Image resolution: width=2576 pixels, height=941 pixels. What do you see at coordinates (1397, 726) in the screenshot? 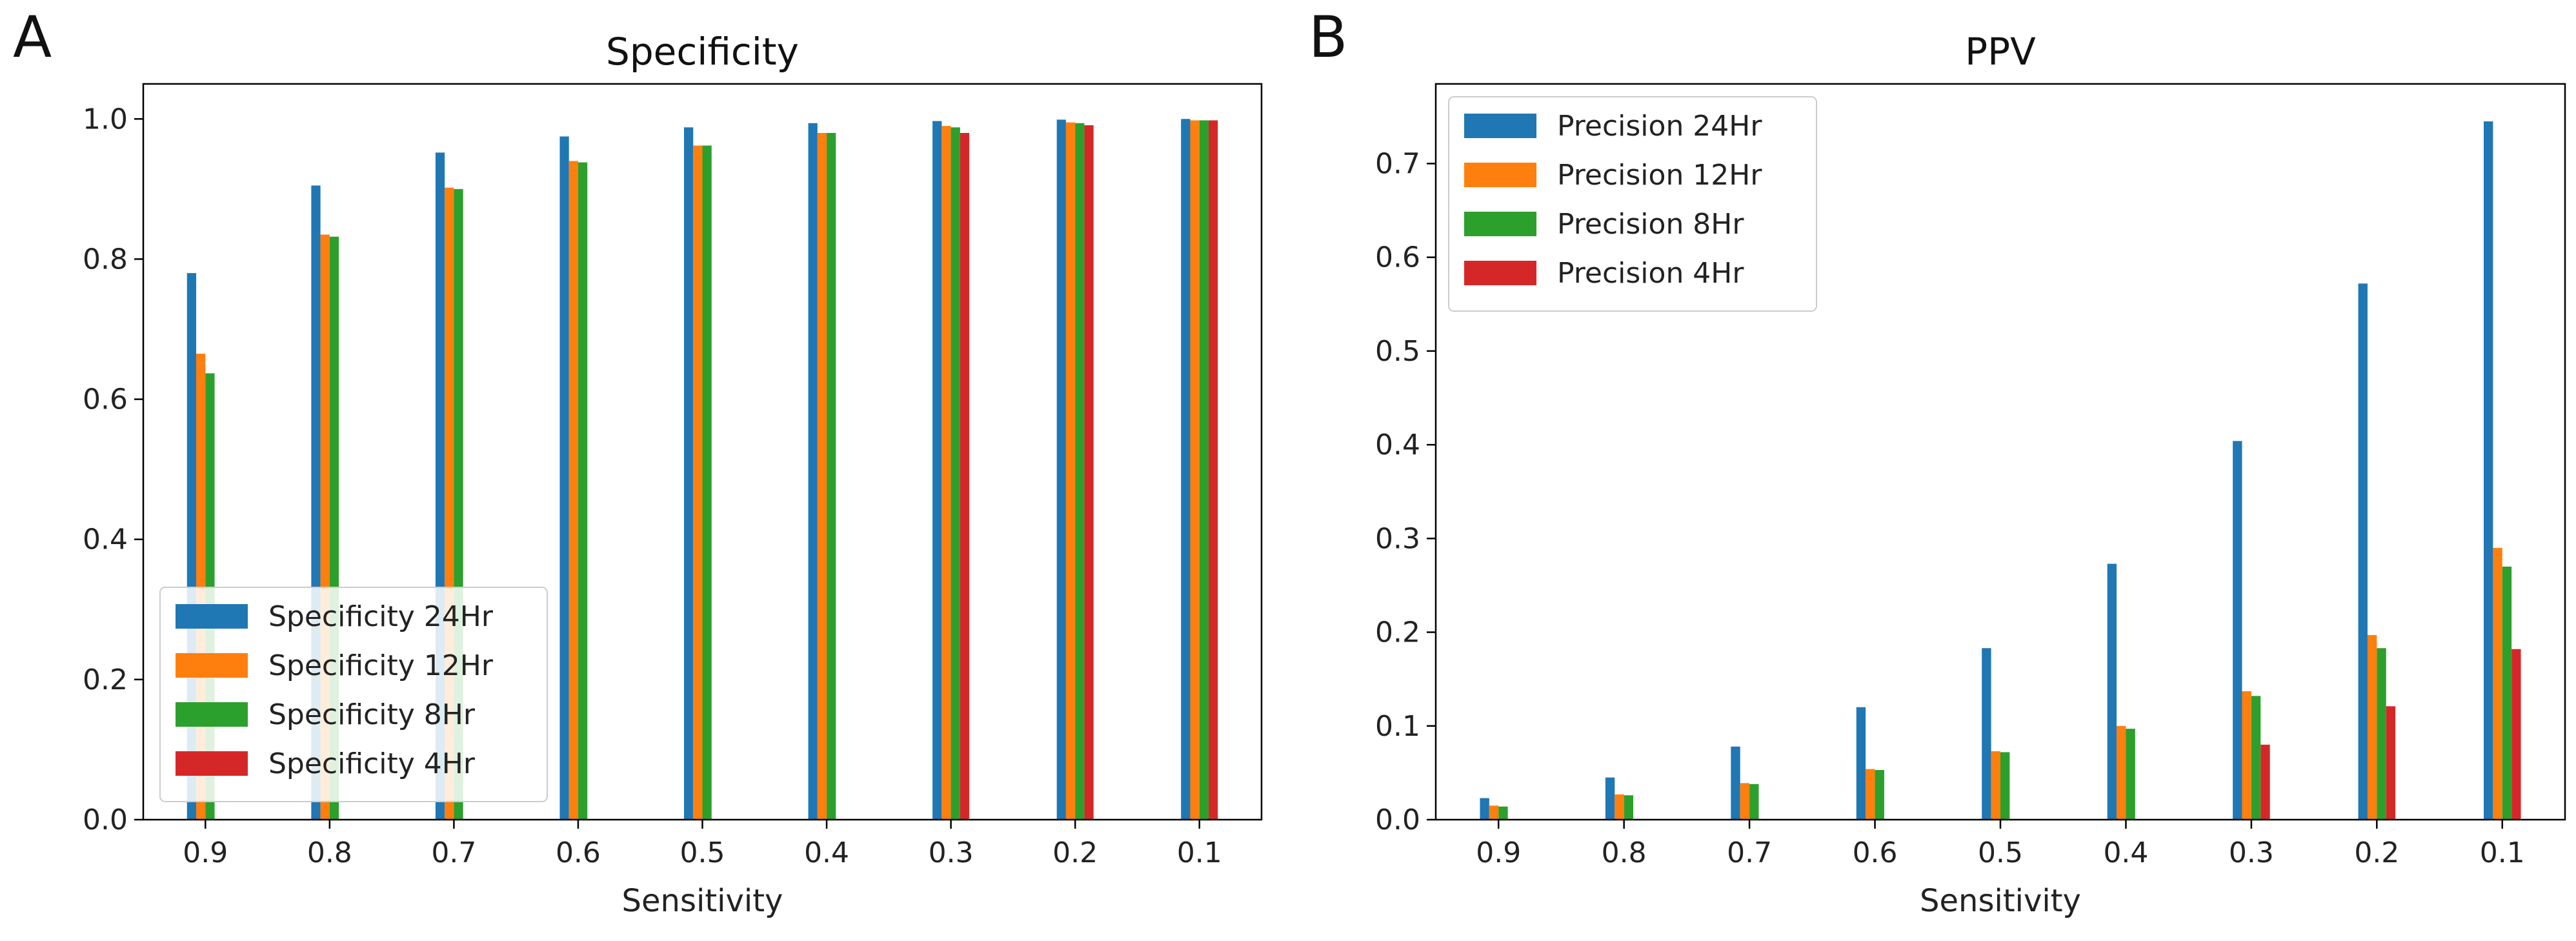
I see `y-tick-label: 0.1` at bounding box center [1397, 726].